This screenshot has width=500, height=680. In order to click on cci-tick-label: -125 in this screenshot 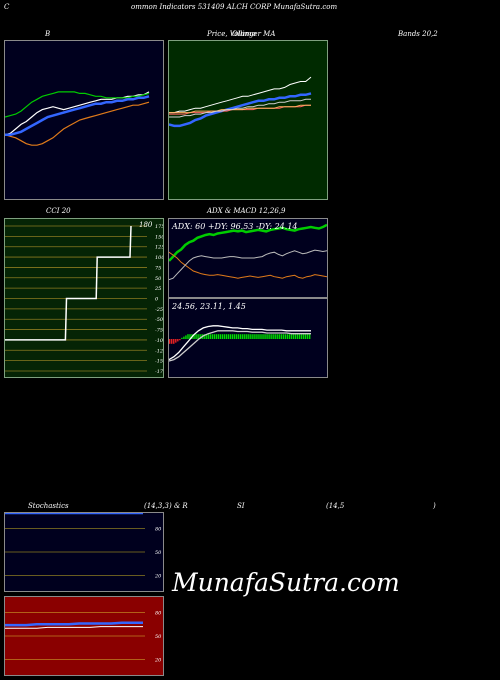, I will do `click(159, 351)`.